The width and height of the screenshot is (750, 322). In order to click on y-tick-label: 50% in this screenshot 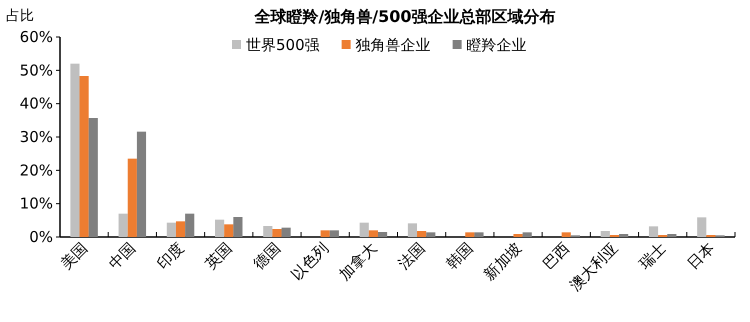, I will do `click(36, 70)`.